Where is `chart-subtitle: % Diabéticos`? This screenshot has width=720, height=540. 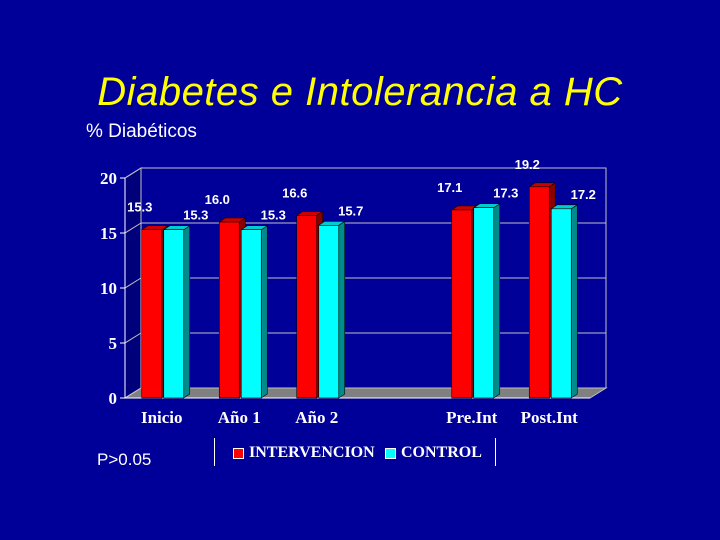 chart-subtitle: % Diabéticos is located at coordinates (141, 131).